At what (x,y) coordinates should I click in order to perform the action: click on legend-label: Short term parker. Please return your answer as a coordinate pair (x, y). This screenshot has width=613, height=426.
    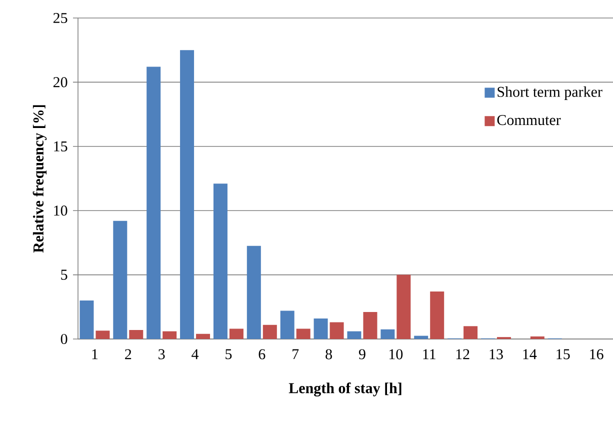
    Looking at the image, I should click on (550, 93).